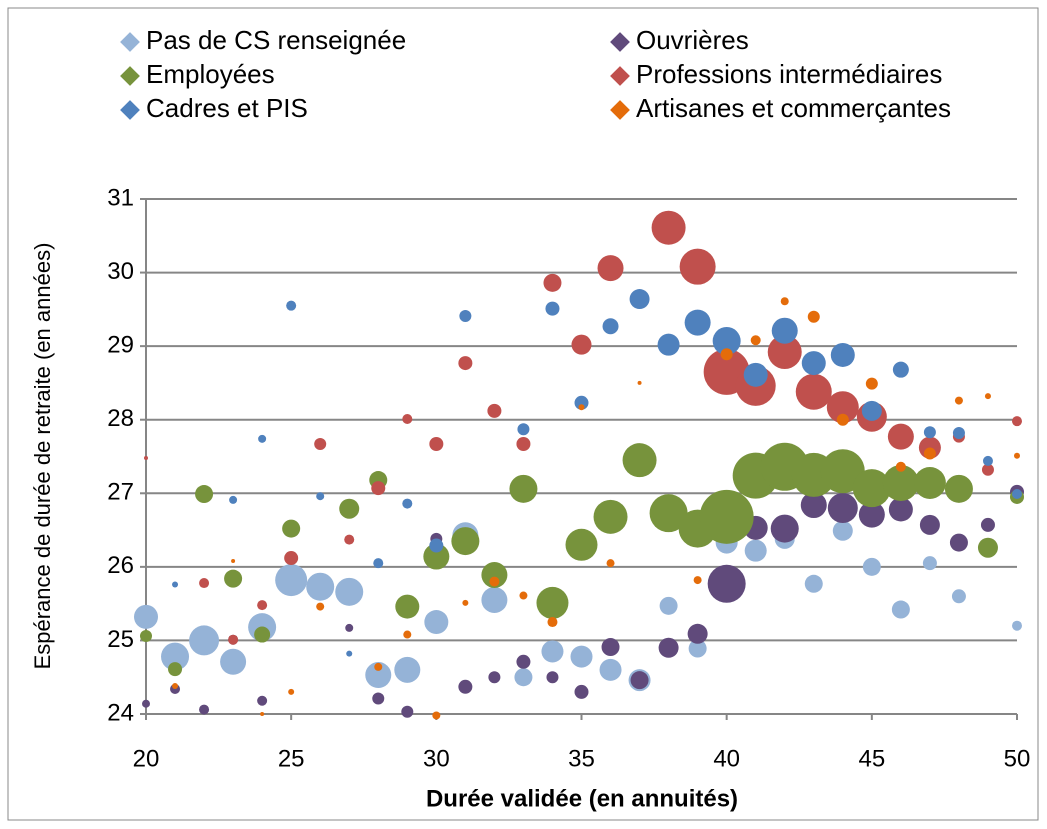 This screenshot has width=1047, height=829. Describe the element at coordinates (581, 758) in the screenshot. I see `x-tick-label: 35` at that location.